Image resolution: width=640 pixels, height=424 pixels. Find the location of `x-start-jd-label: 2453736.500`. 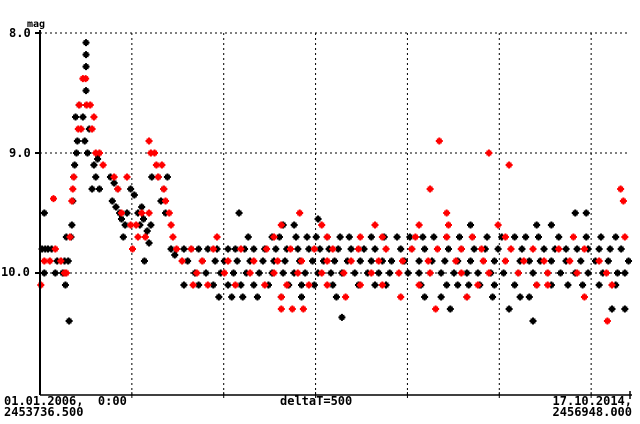

x-start-jd-label: 2453736.500 is located at coordinates (43, 412).